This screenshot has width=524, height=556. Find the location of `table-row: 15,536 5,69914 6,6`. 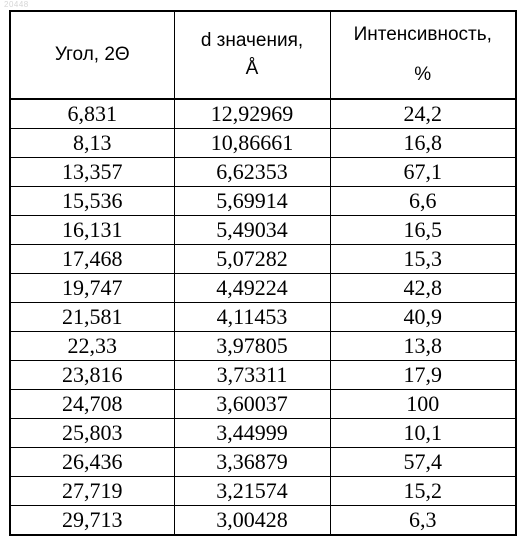

table-row: 15,536 5,69914 6,6 is located at coordinates (263, 201).